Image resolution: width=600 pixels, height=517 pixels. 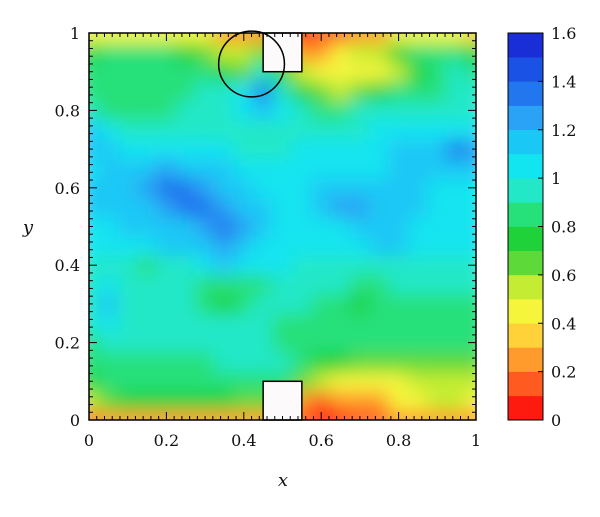 What do you see at coordinates (28, 227) in the screenshot?
I see `y-axis-title: y` at bounding box center [28, 227].